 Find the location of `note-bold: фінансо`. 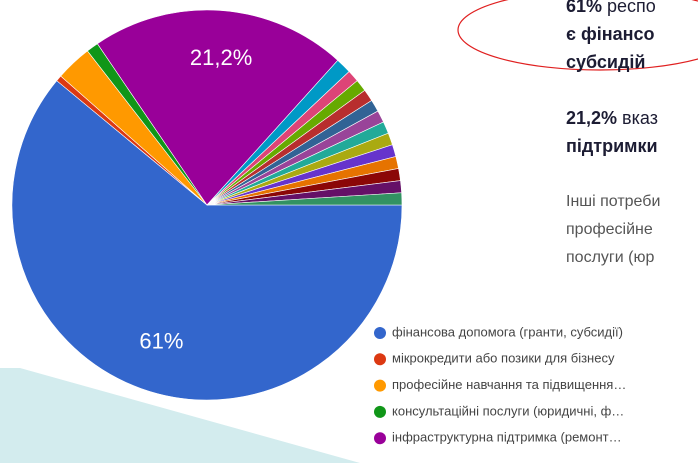

note-bold: фінансо is located at coordinates (618, 34).